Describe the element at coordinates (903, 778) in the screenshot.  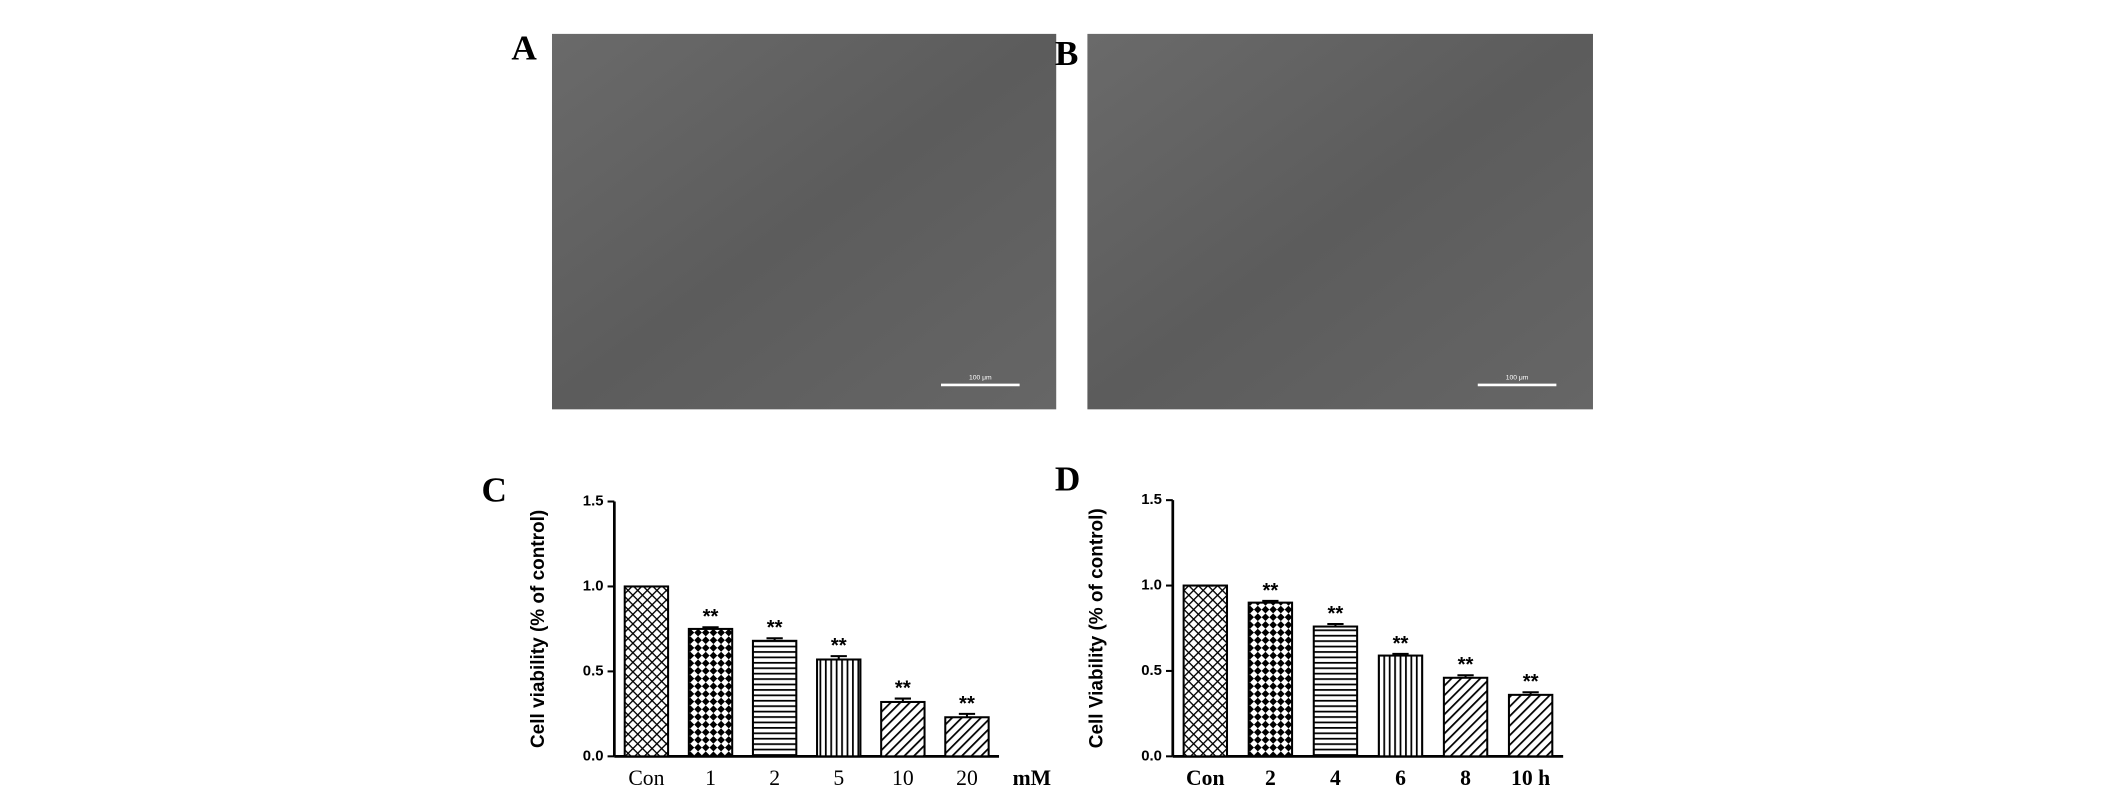
I see `x-tick-label: 10` at that location.